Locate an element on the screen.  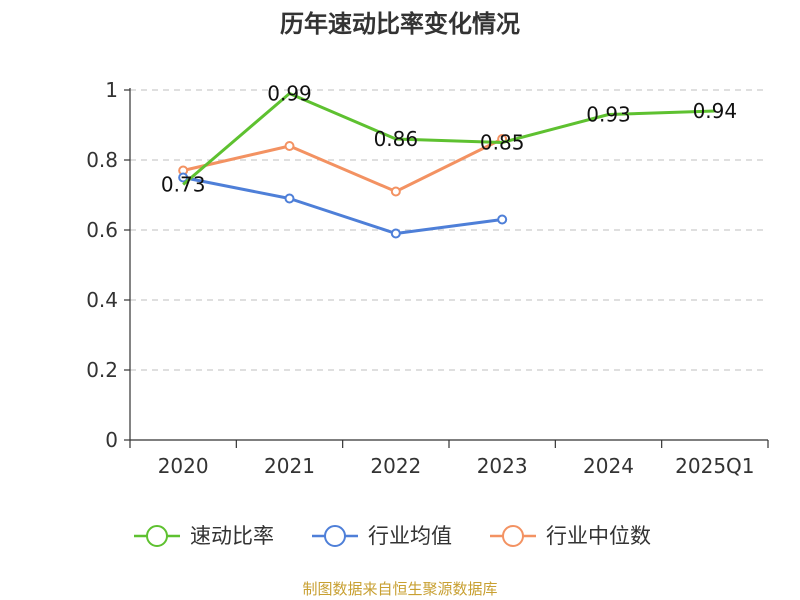
data-labels: 0.73 0.99 0.86 0.85 0.93 0.94 is located at coordinates (449, 139).